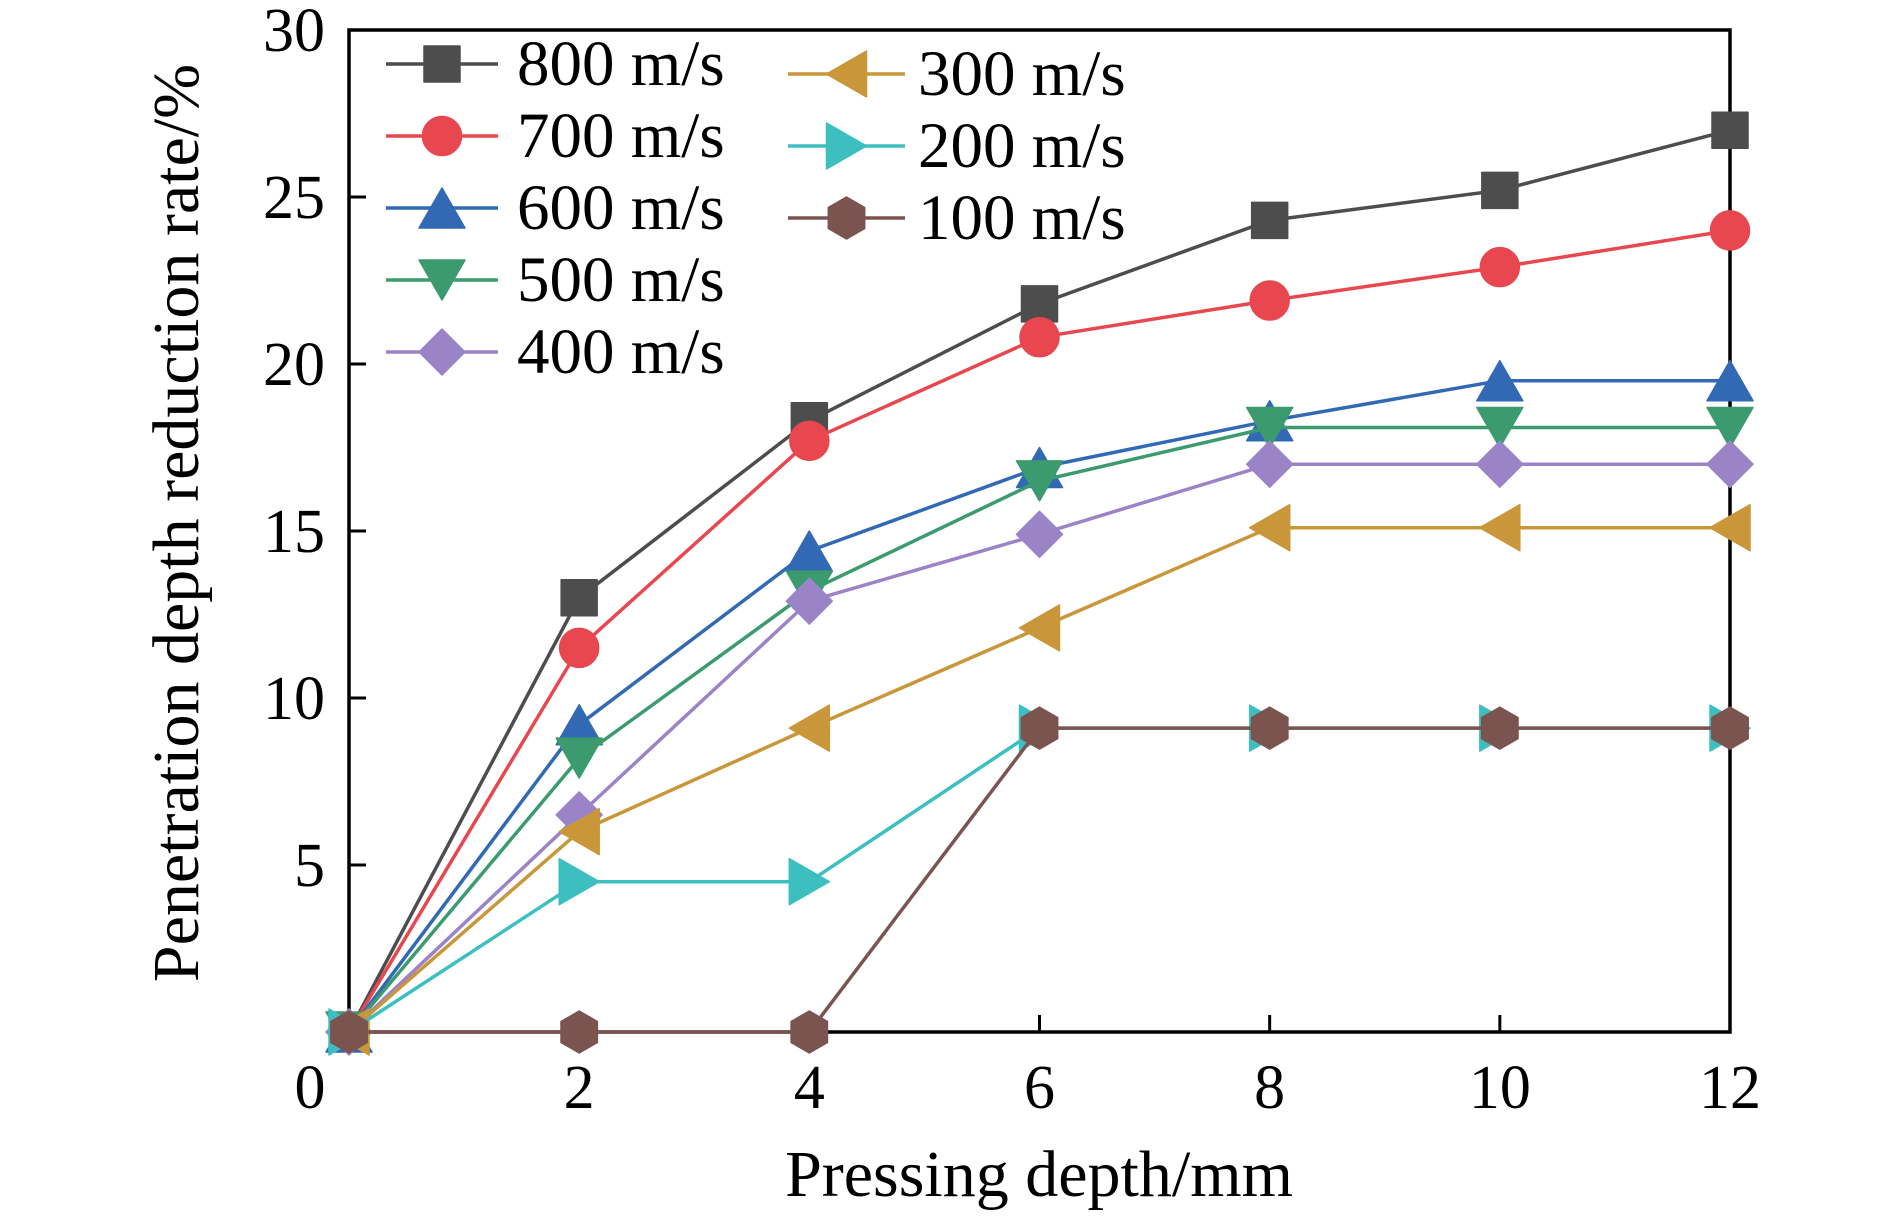 The image size is (1890, 1222). I want to click on y-tick-label: 25, so click(294, 198).